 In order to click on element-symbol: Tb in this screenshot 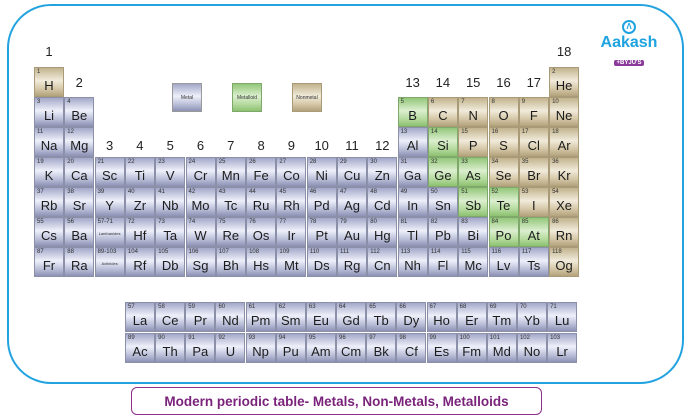, I will do `click(381, 320)`.